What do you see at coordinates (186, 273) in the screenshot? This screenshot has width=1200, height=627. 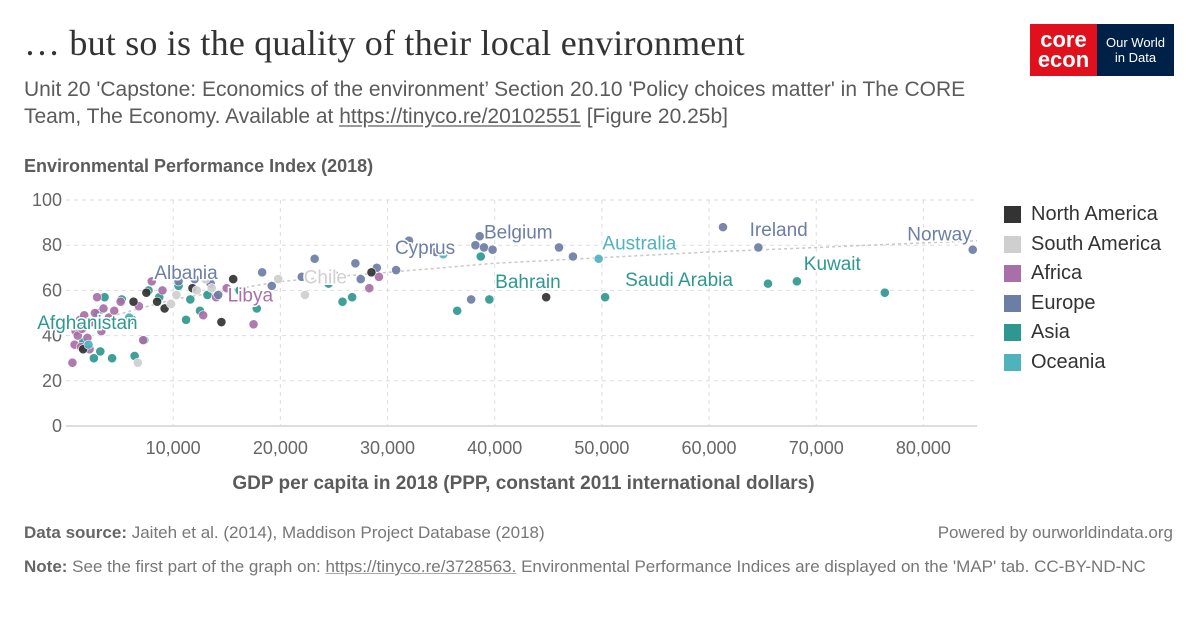 I see `country-label: Albania` at bounding box center [186, 273].